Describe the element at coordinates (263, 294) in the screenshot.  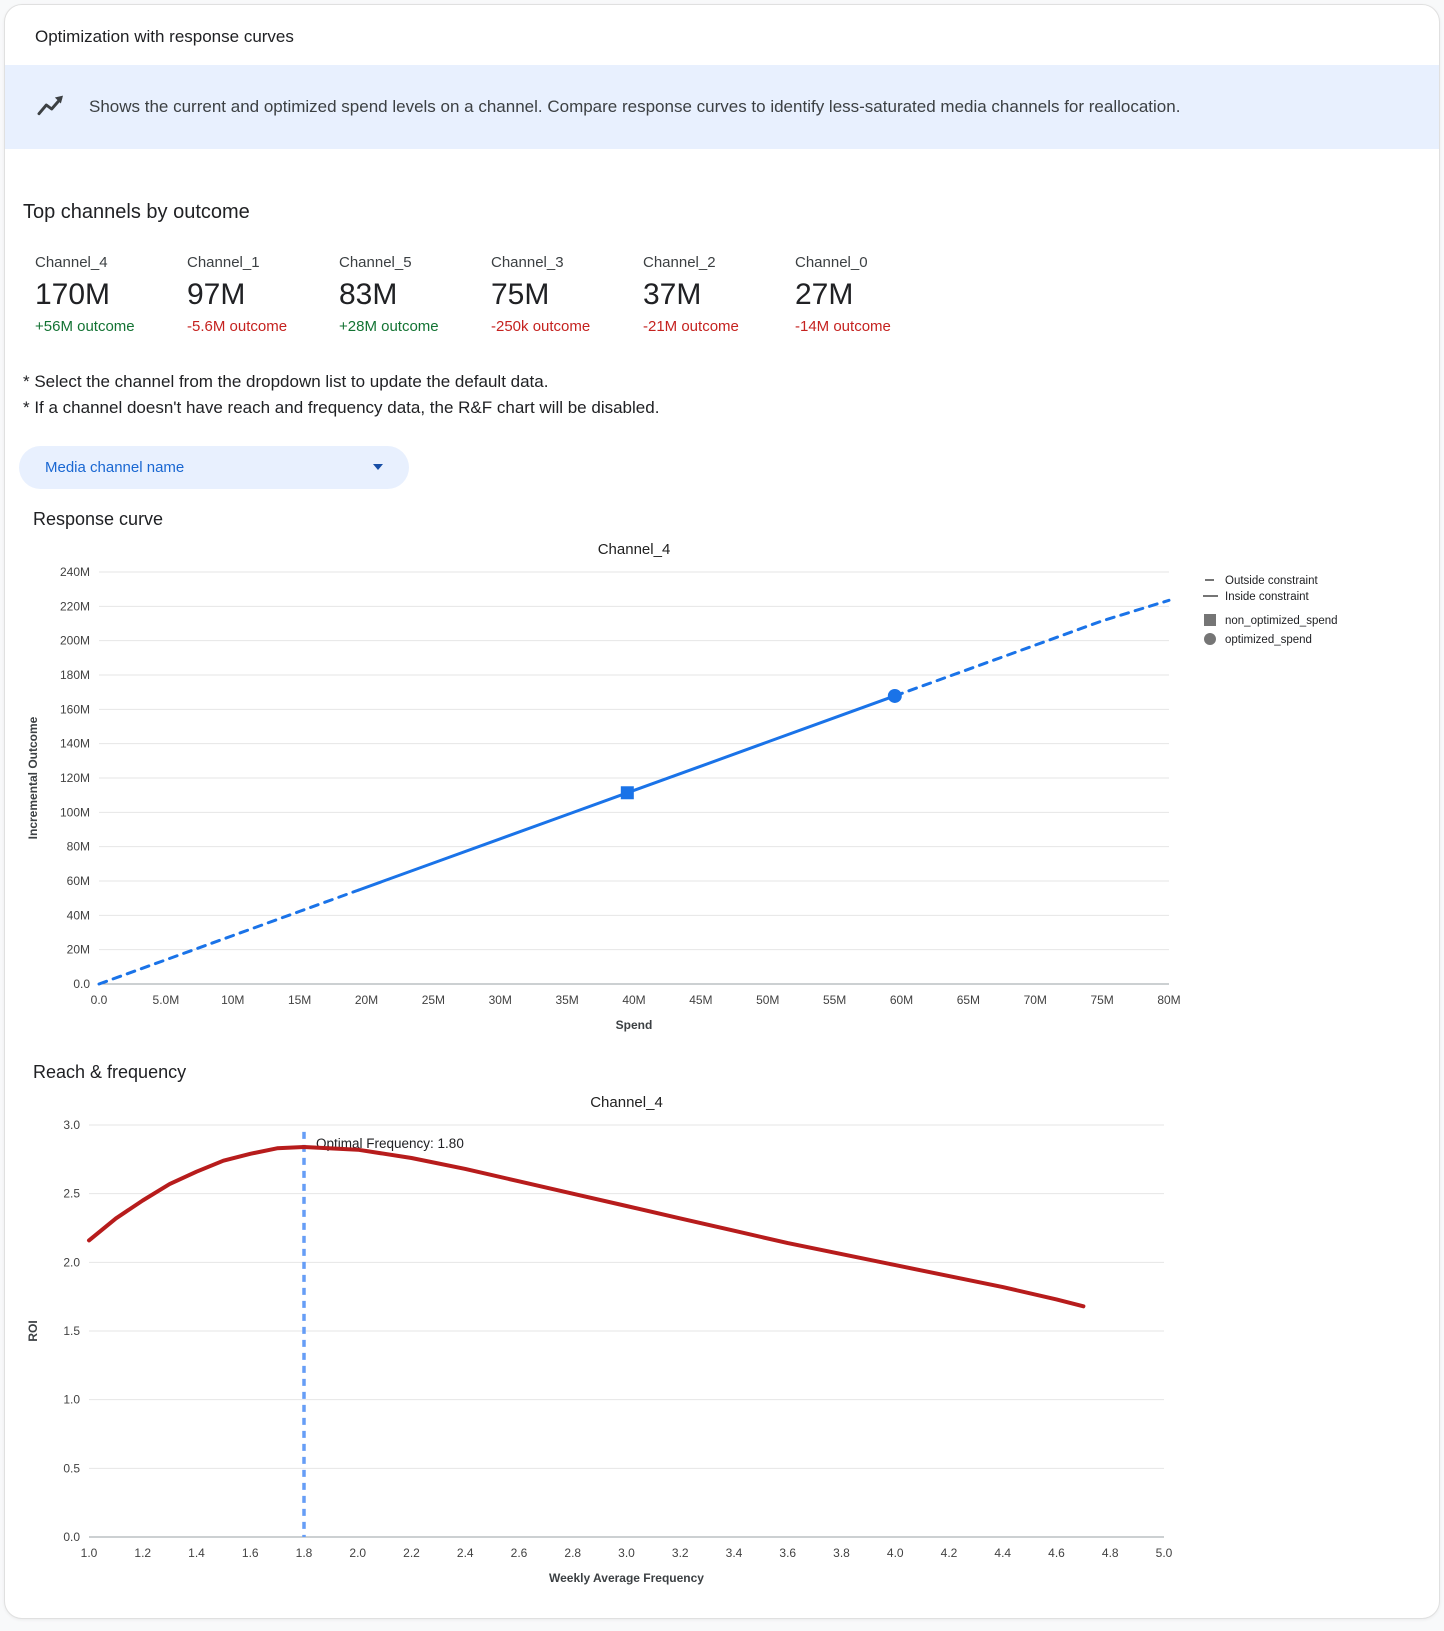
I see `channel-card: Channel_1 97M -5.6M outcome` at that location.